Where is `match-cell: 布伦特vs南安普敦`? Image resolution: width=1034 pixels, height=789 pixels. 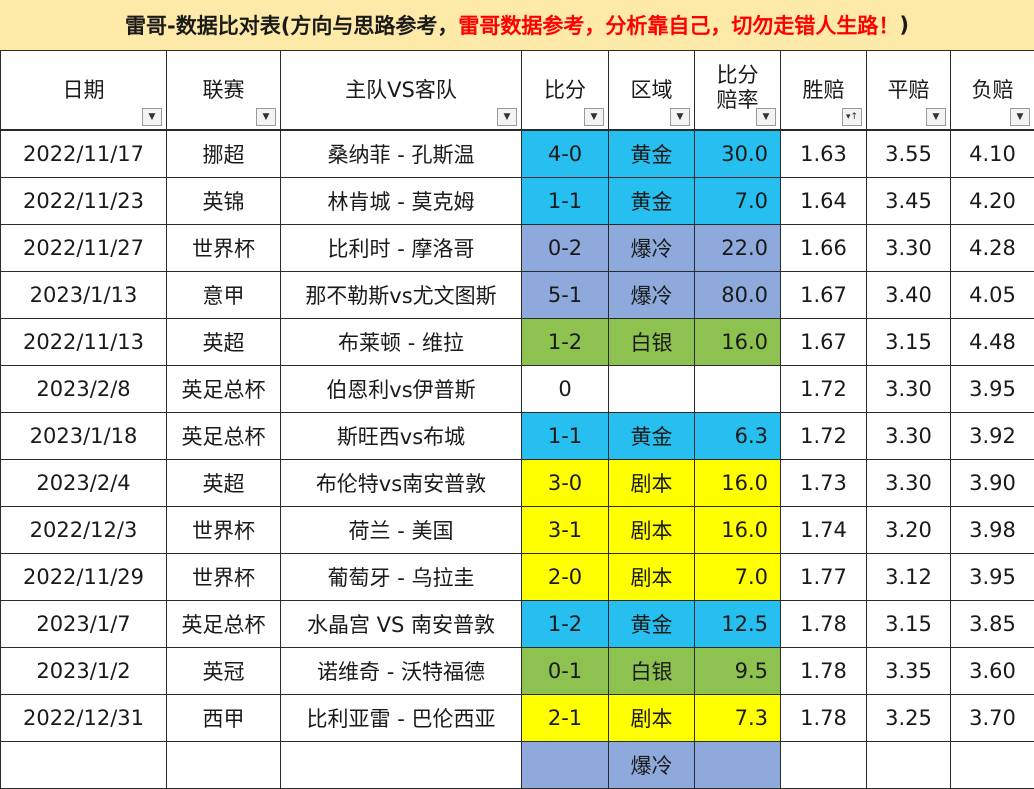 match-cell: 布伦特vs南安普敦 is located at coordinates (401, 483).